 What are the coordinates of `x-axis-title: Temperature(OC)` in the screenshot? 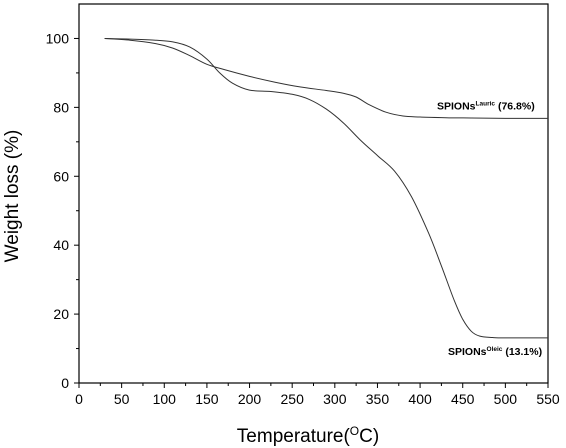 It's located at (308, 435).